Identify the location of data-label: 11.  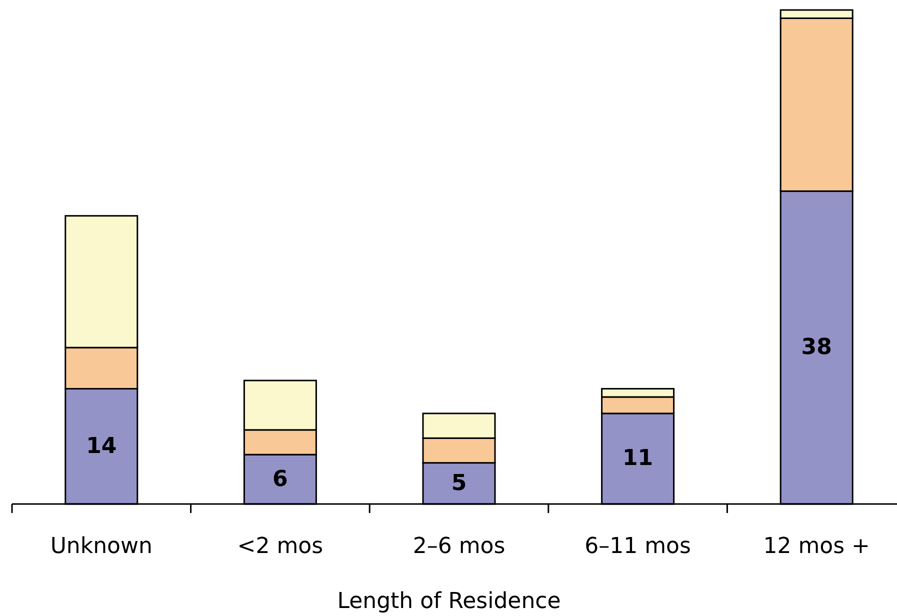
(638, 459).